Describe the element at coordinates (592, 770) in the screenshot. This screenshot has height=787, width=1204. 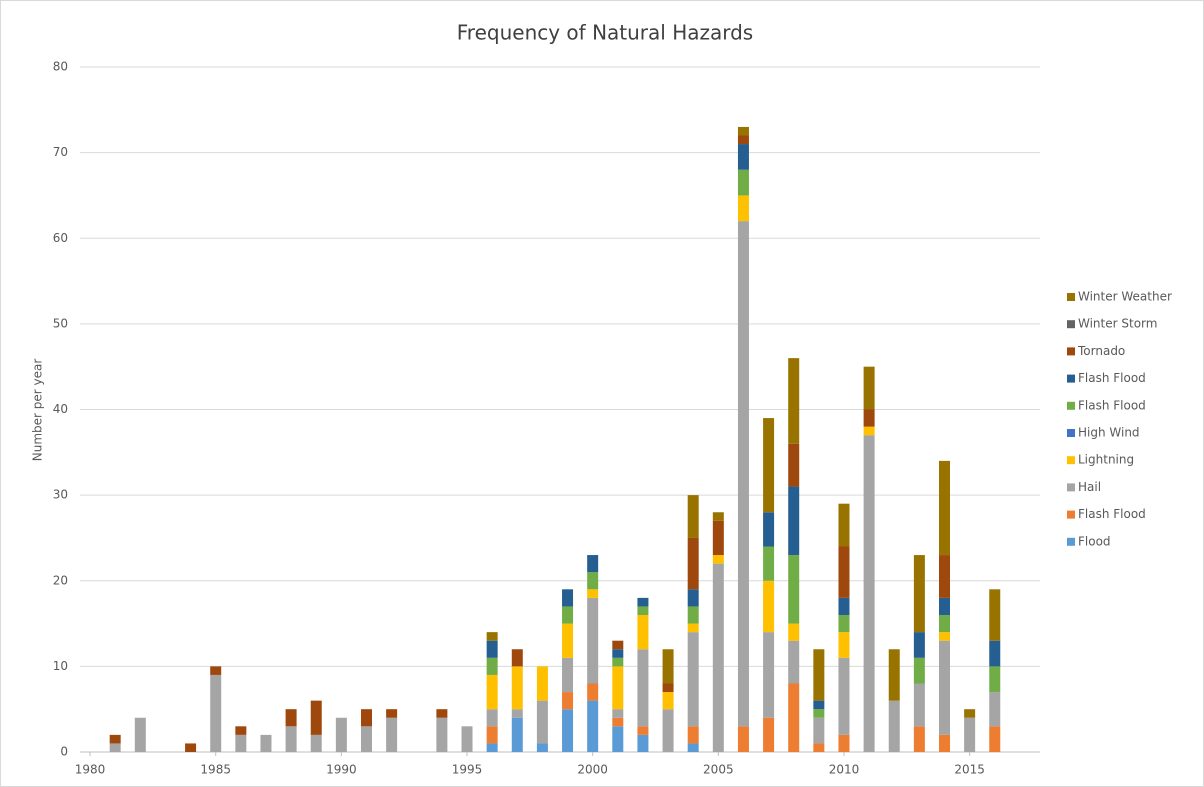
I see `x-tick-label: 2000` at that location.